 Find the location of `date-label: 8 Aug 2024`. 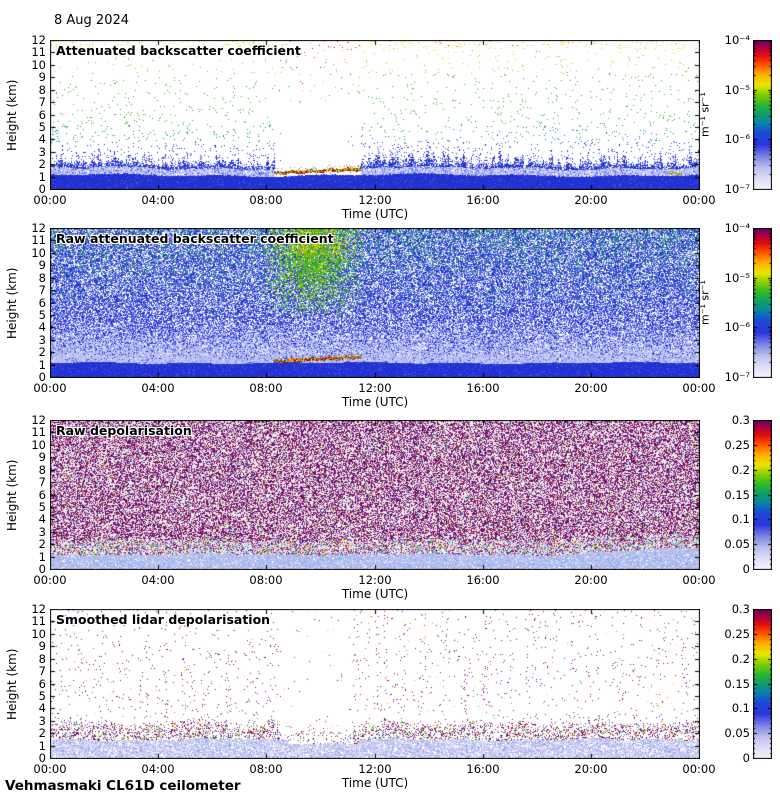

date-label: 8 Aug 2024 is located at coordinates (92, 20).